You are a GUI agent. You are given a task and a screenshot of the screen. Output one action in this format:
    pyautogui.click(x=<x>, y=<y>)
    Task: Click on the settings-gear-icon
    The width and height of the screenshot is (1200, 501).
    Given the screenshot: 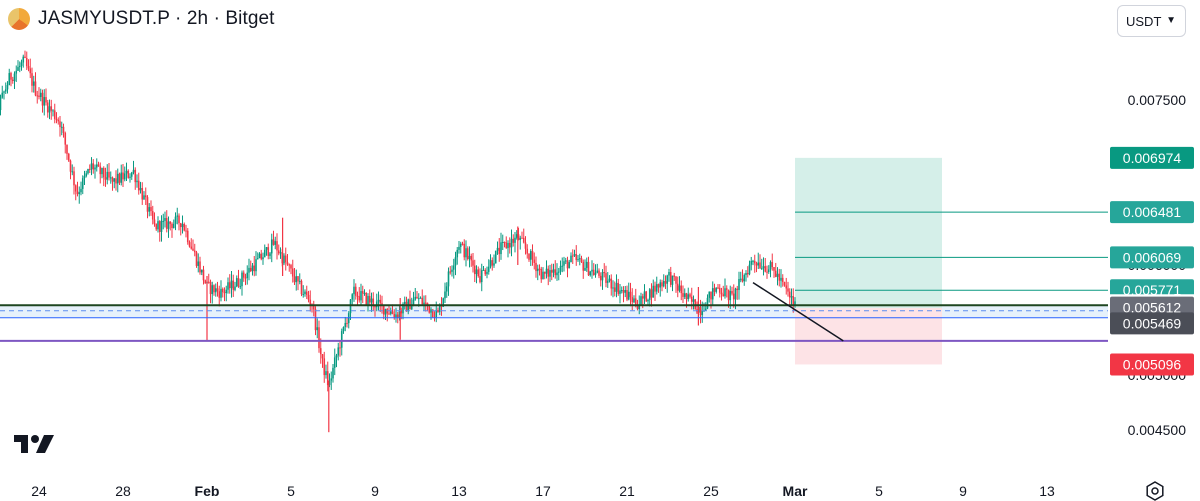 What is the action you would take?
    pyautogui.click(x=1155, y=491)
    